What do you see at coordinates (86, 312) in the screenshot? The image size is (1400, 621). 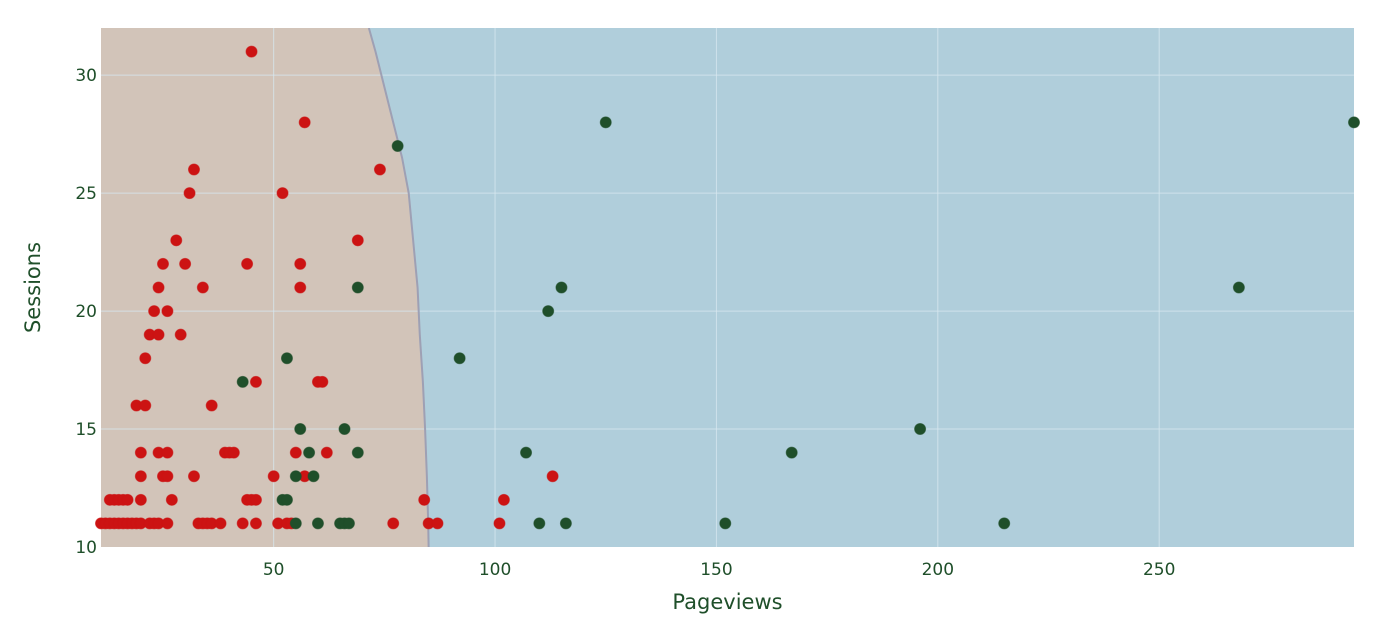 I see `y-tick-label: 20` at bounding box center [86, 312].